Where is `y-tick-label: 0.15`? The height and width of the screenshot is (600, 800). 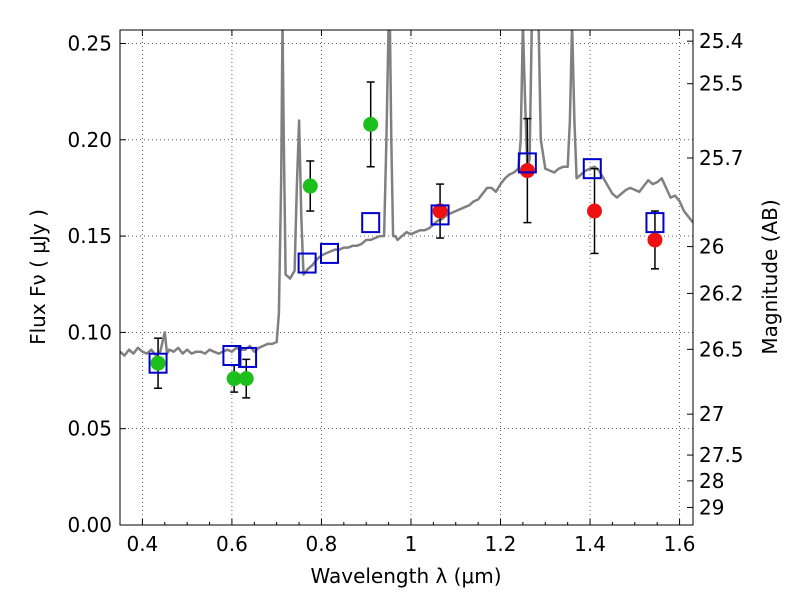
y-tick-label: 0.15 is located at coordinates (89, 236).